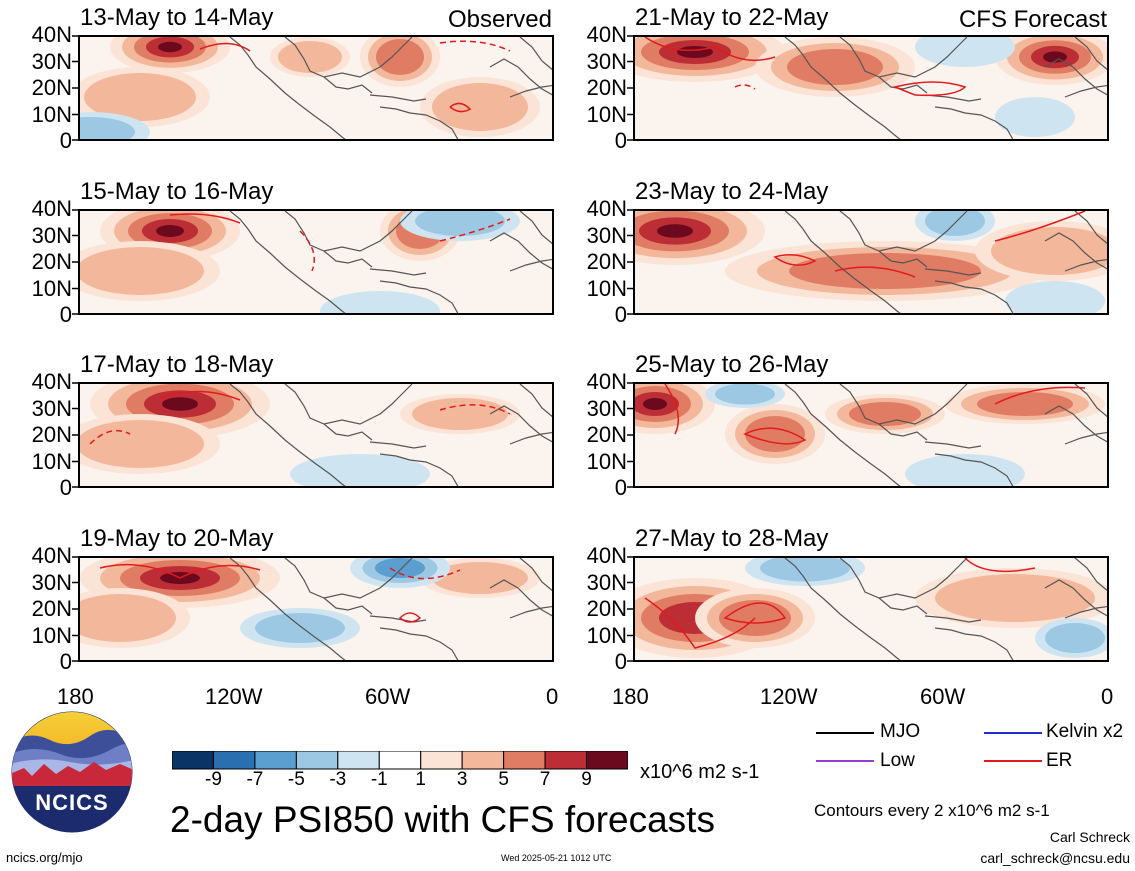  What do you see at coordinates (400, 760) in the screenshot?
I see `colorbar` at bounding box center [400, 760].